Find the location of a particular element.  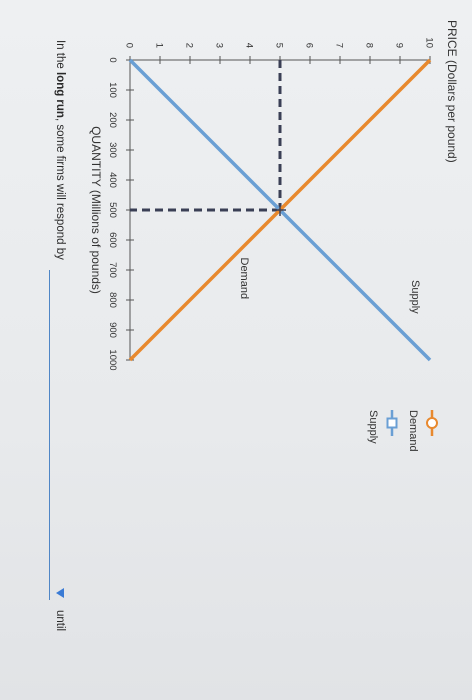

y-axis-title: PRICE (Dollars per pound) is located at coordinates (452, 91).